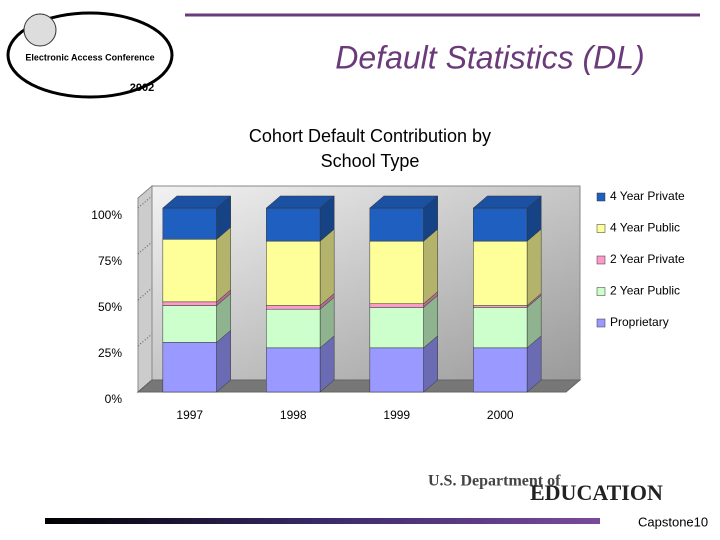  I want to click on legend-label: 2 Year Public, so click(645, 291).